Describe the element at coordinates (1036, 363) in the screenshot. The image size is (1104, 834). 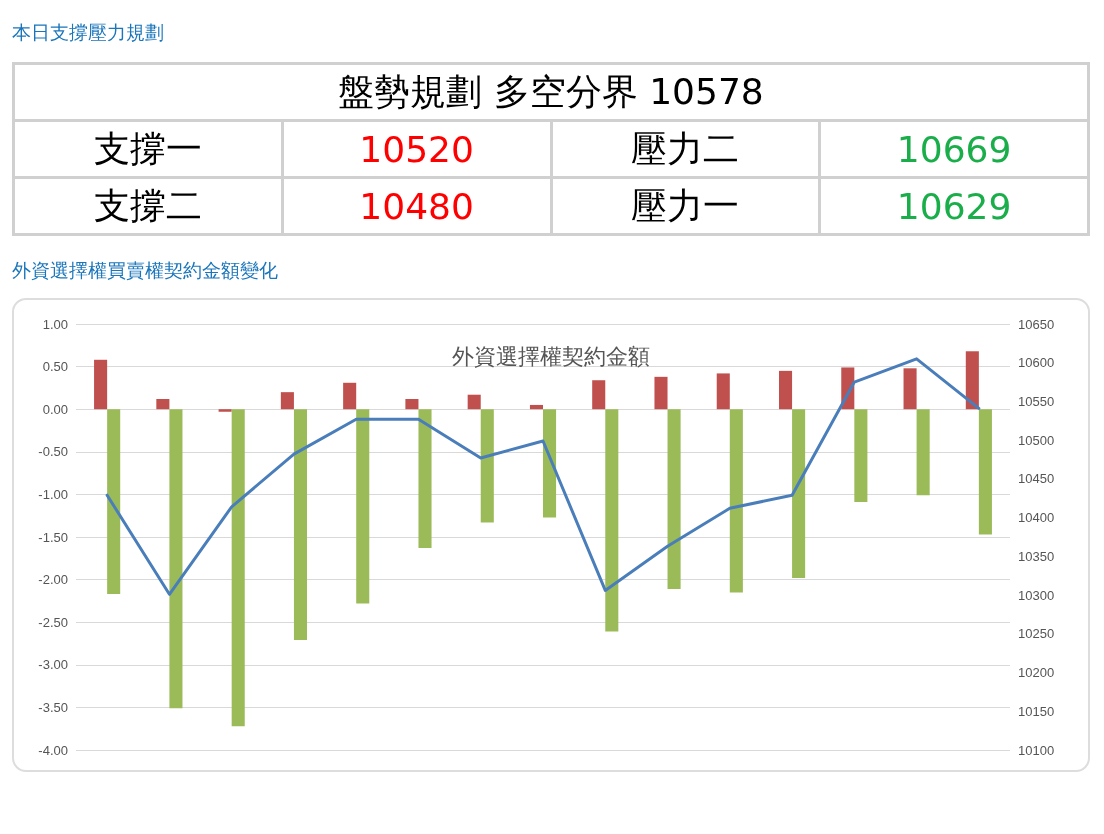
I see `y2-tick-label: 10600` at that location.